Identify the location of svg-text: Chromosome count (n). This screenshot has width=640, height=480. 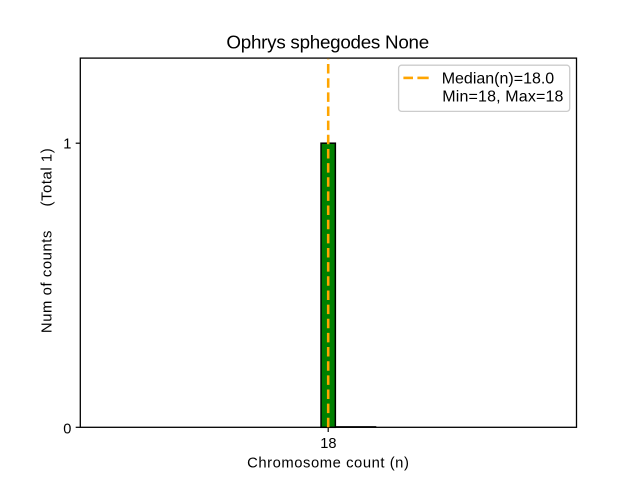
(328, 464).